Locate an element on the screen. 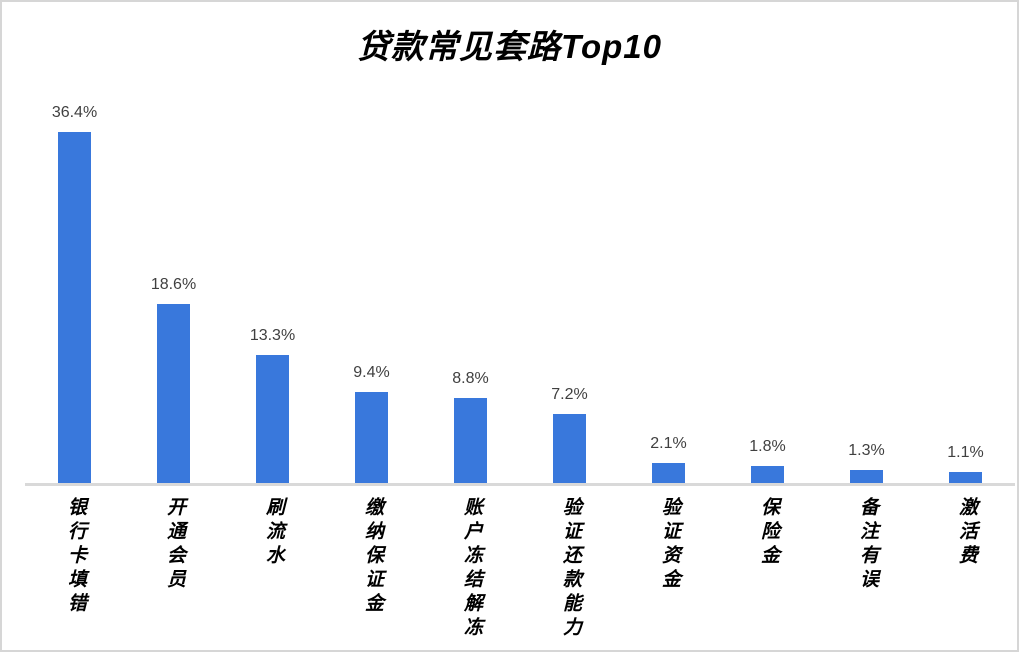 The height and width of the screenshot is (652, 1019). bar-value-label: 2.1% is located at coordinates (668, 443).